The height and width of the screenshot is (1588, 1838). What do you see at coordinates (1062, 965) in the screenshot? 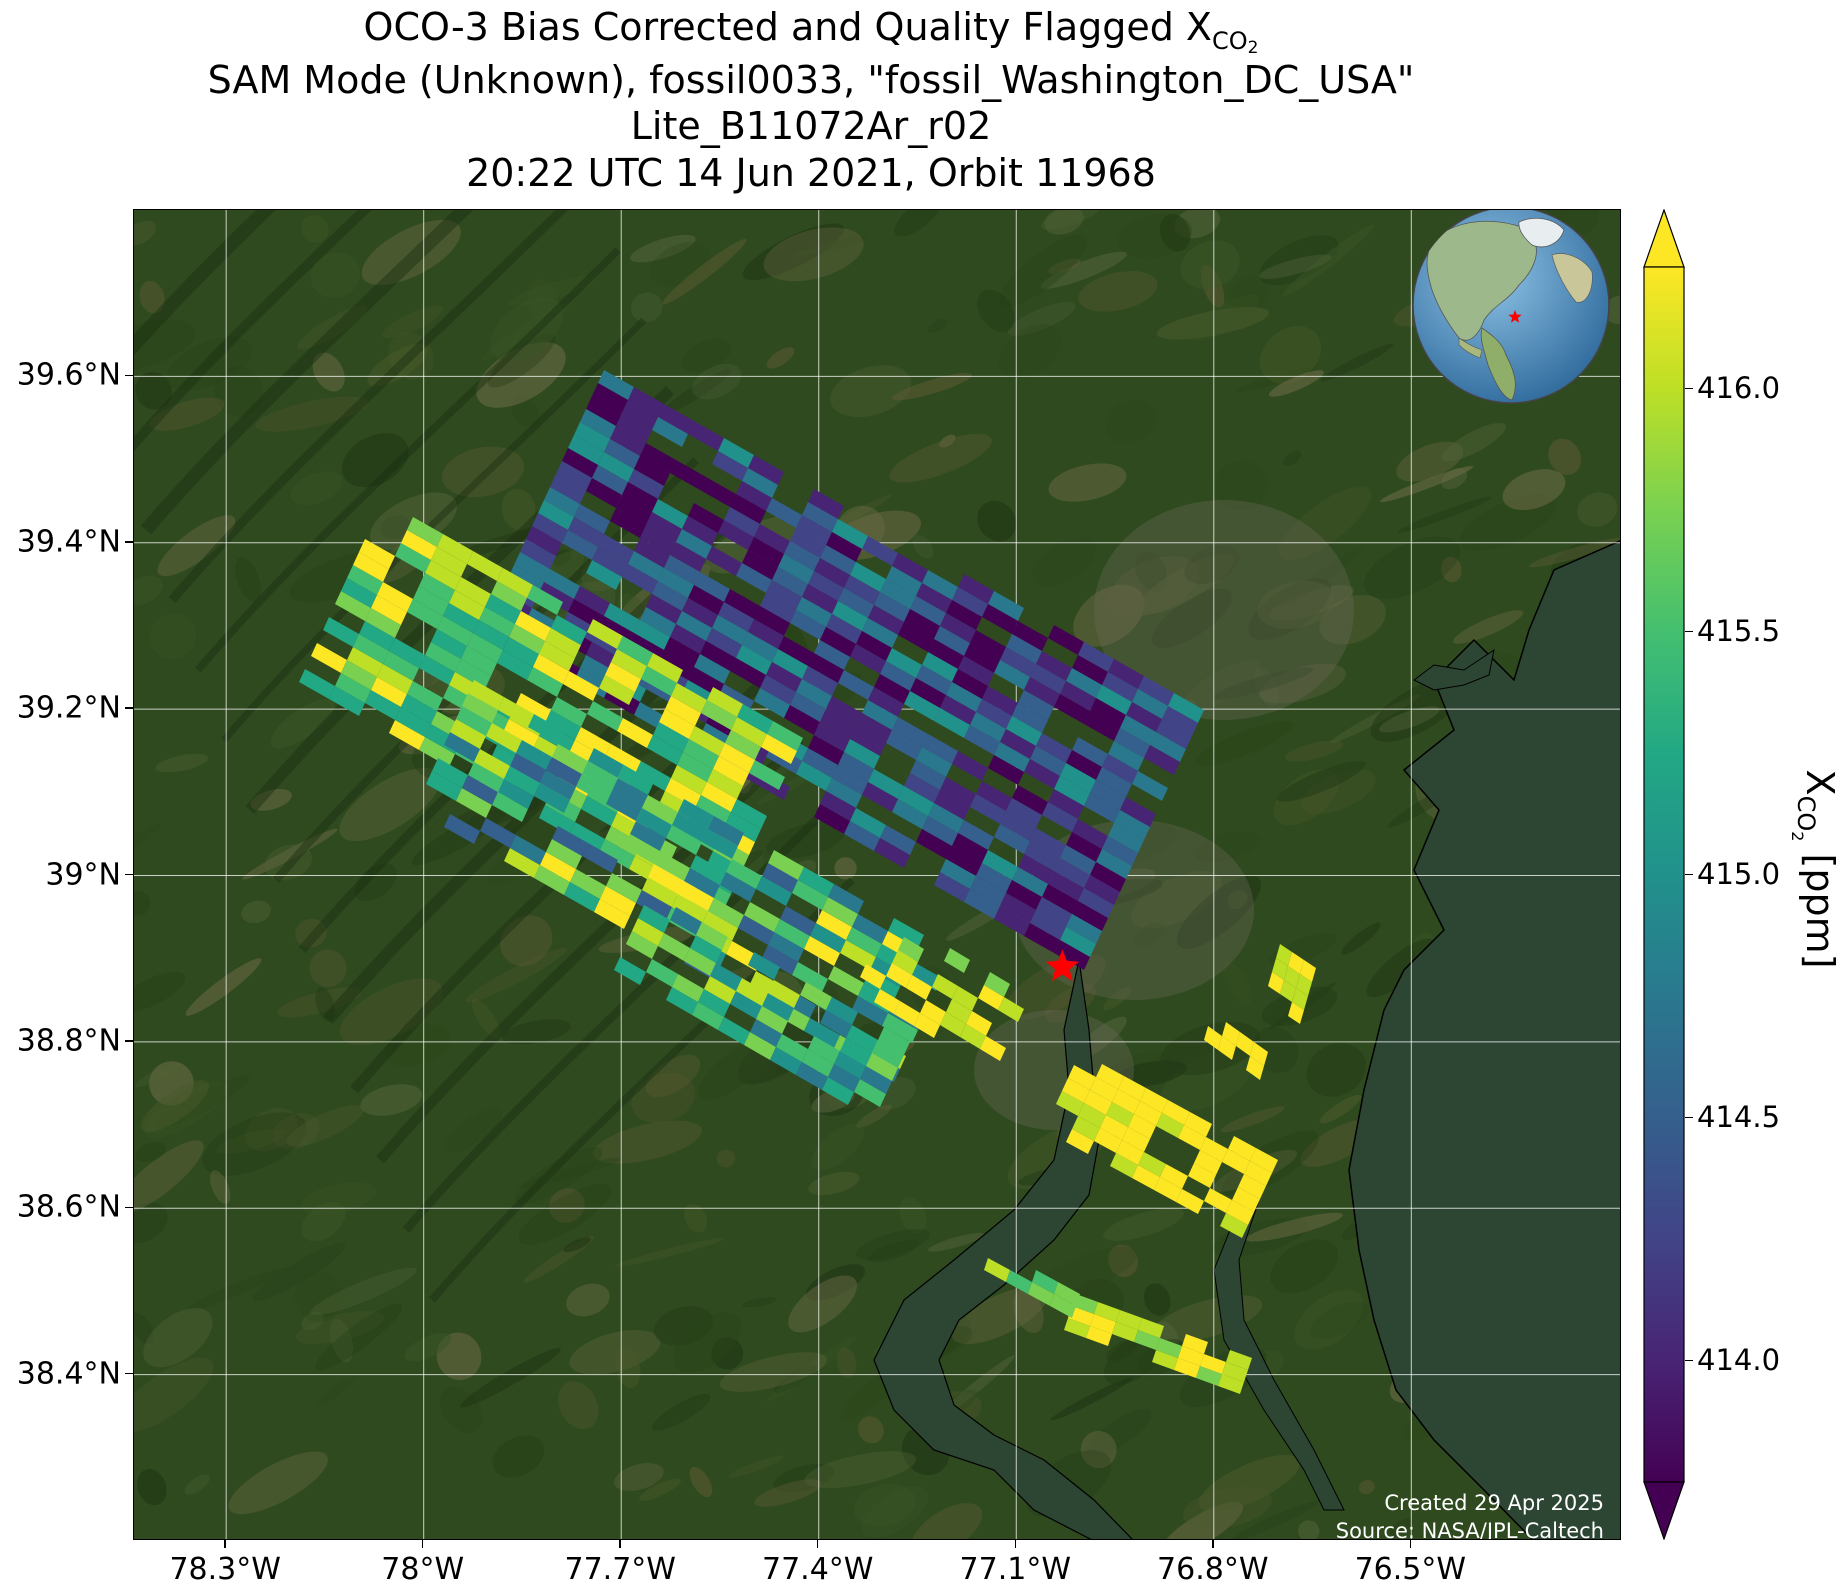
I see `target-star-icon` at bounding box center [1062, 965].